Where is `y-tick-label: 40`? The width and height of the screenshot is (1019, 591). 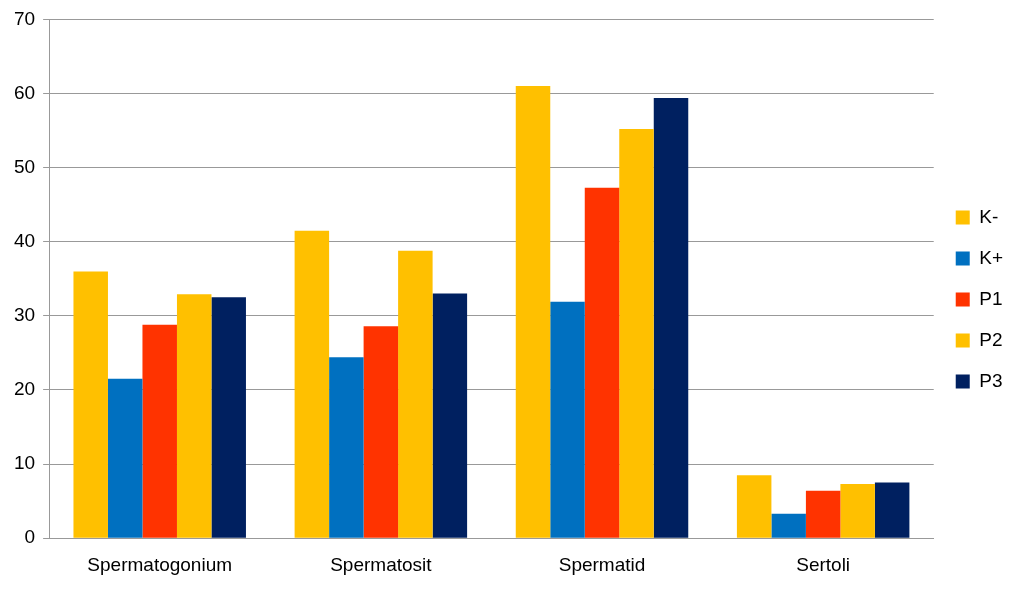
y-tick-label: 40 is located at coordinates (24, 240).